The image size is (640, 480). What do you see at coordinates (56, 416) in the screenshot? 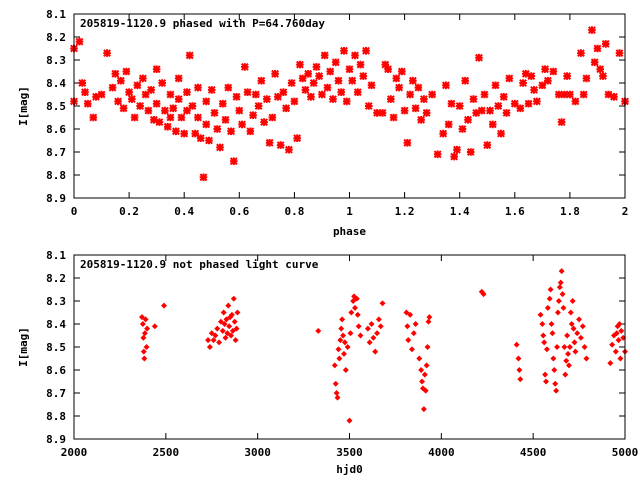
I see `y-tick-label: 8.8` at bounding box center [56, 416].